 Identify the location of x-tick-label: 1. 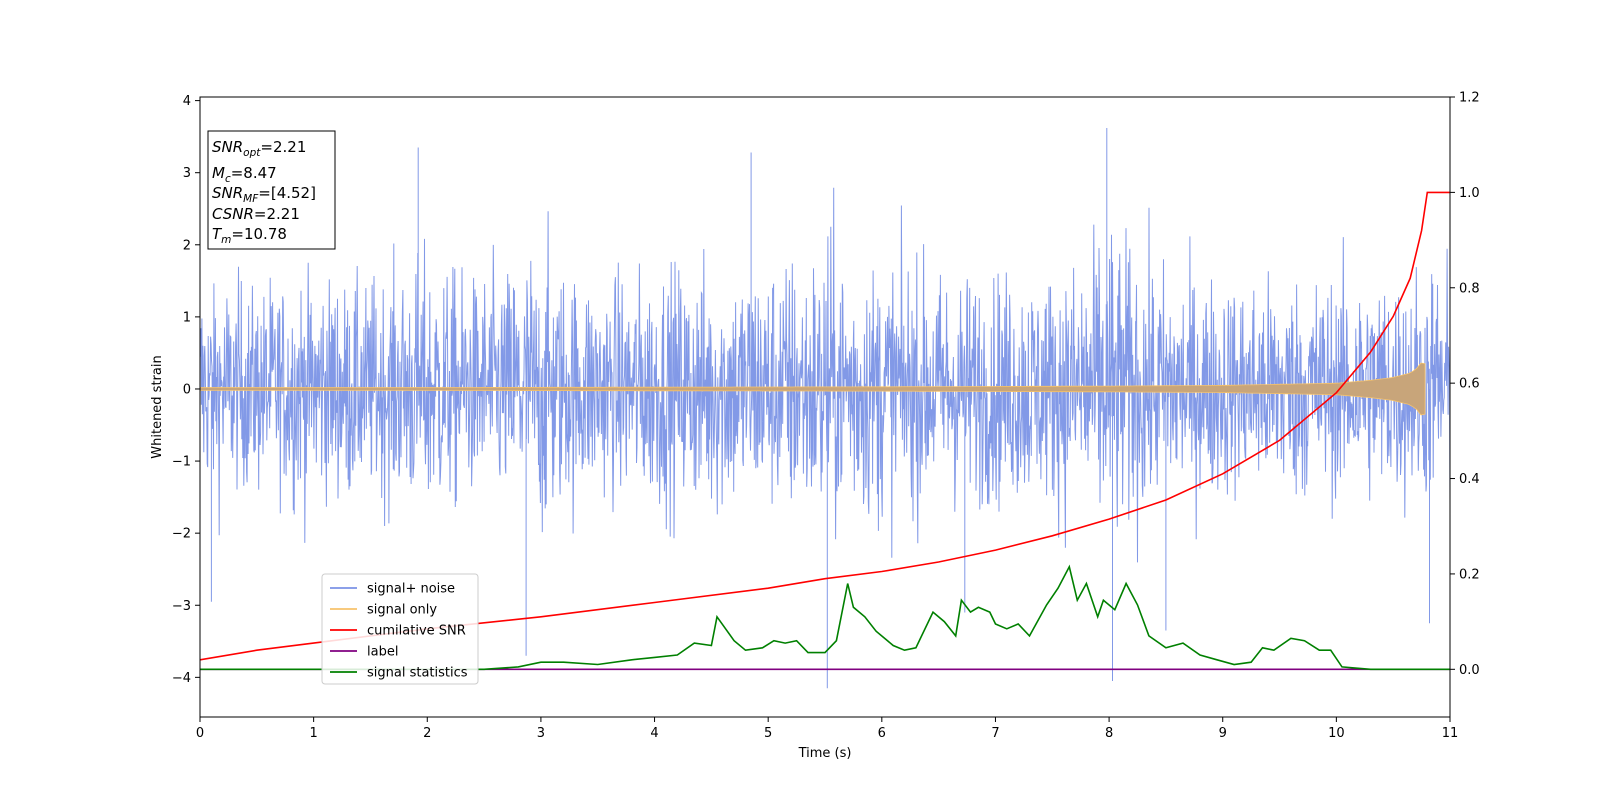
(313, 733).